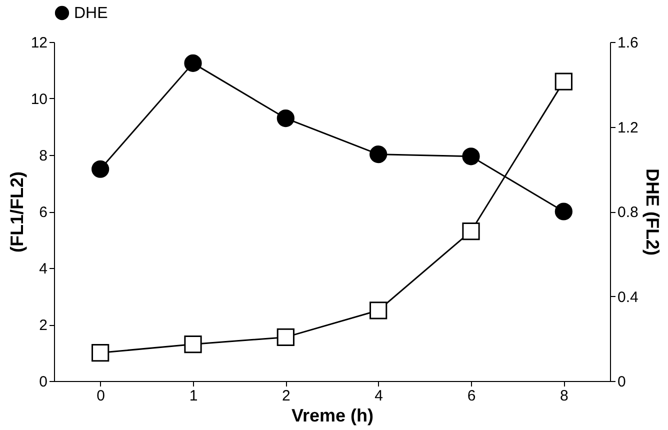  Describe the element at coordinates (628, 43) in the screenshot. I see `y2-tick-label: 1.6` at that location.